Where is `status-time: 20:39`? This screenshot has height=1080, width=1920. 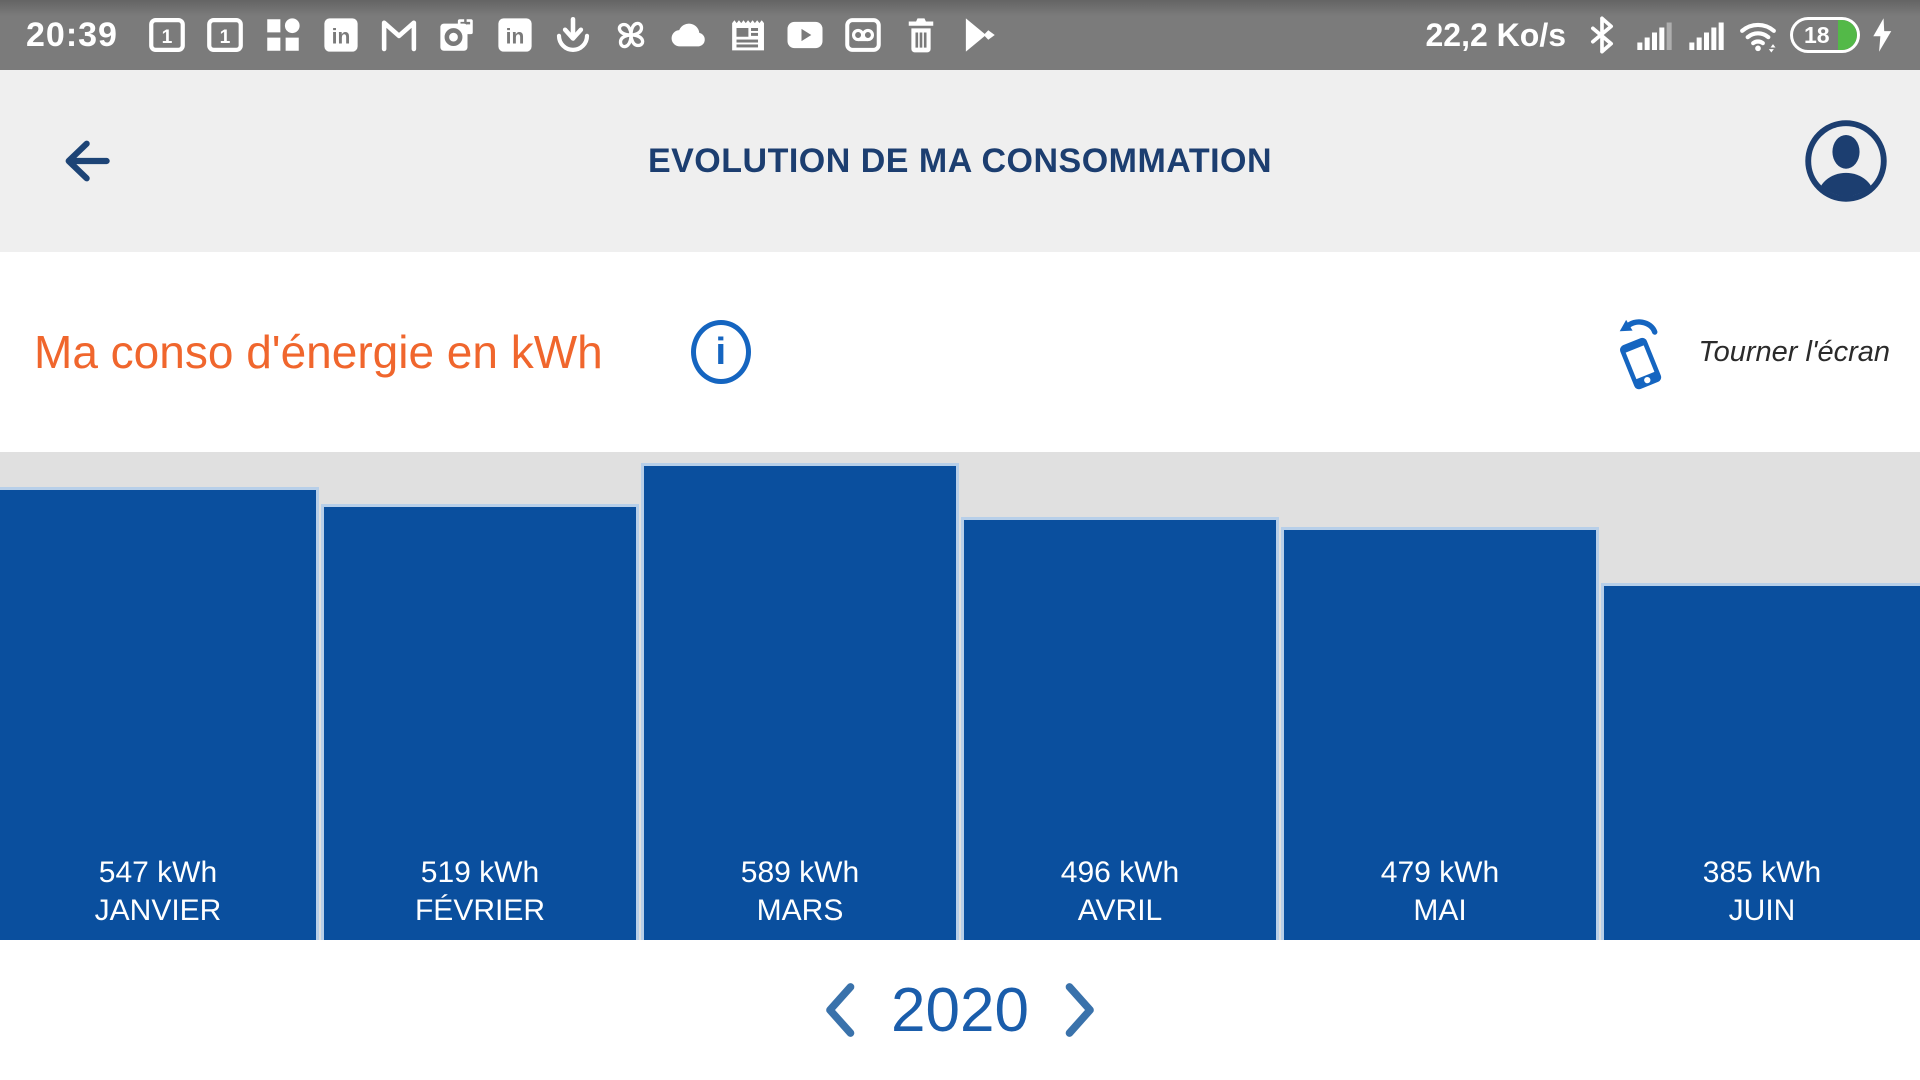 status-time: 20:39 is located at coordinates (72, 34).